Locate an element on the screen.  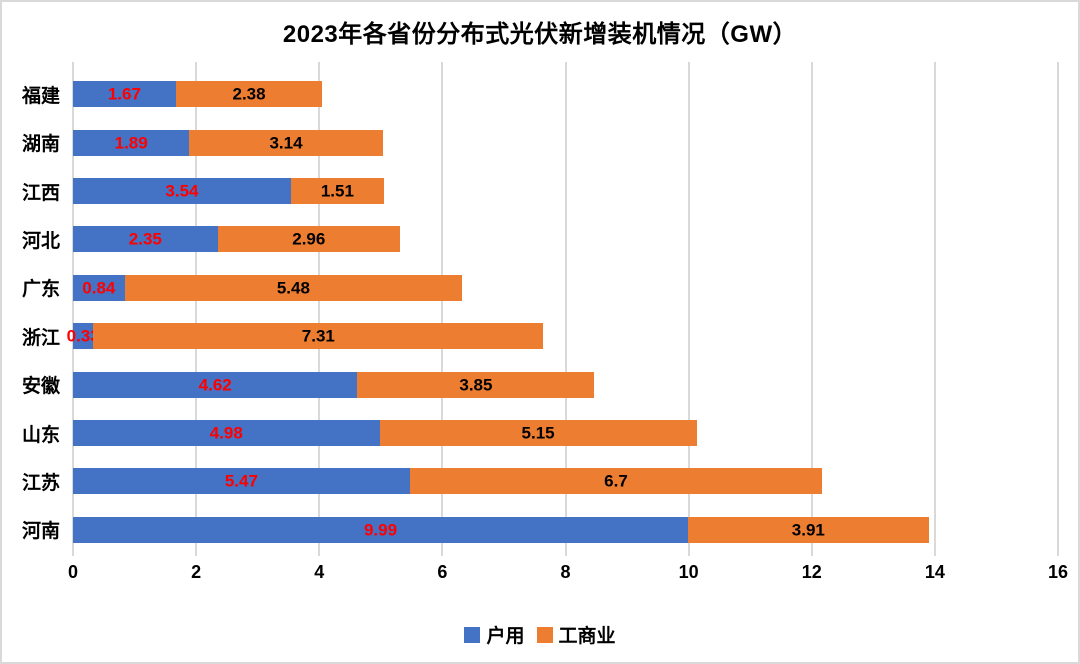
stacked-bar: 3.54 1.51 is located at coordinates (565, 191).